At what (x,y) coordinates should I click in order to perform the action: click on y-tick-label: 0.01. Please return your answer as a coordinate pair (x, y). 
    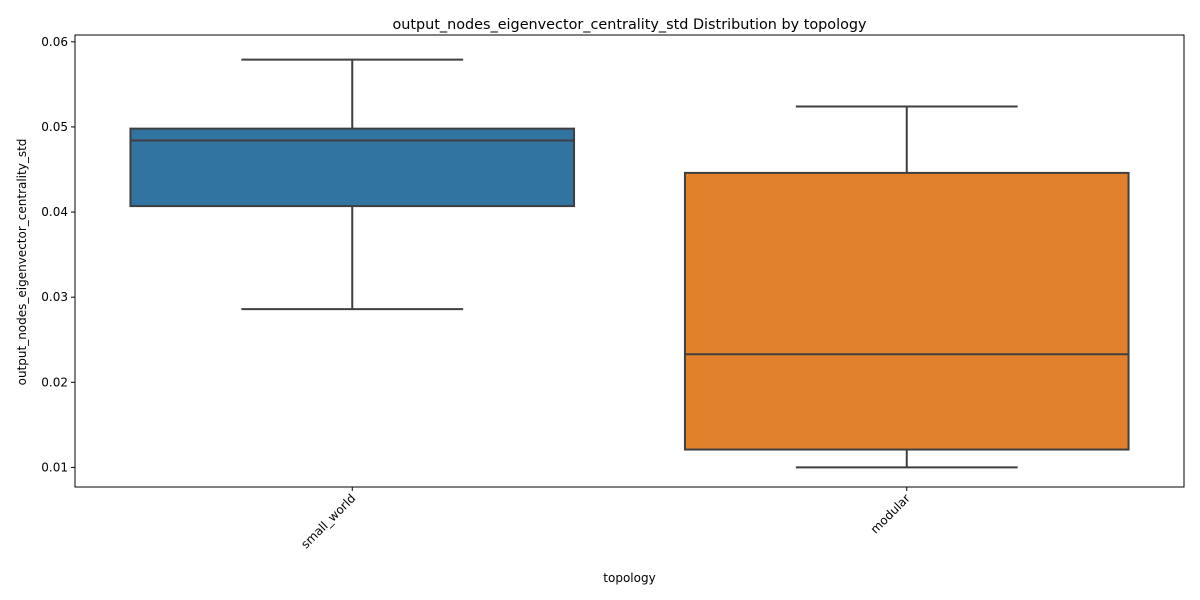
    Looking at the image, I should click on (54, 467).